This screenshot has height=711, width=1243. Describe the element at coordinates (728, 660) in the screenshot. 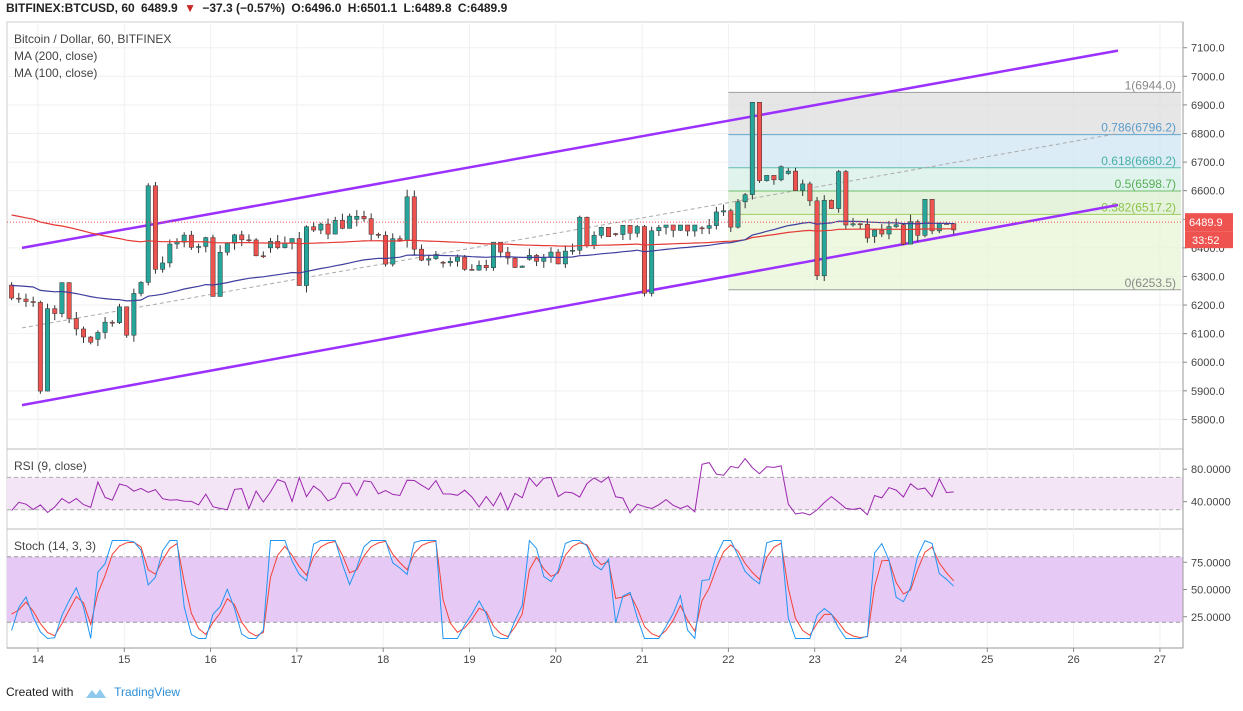

I see `time-tick-label: 22` at that location.